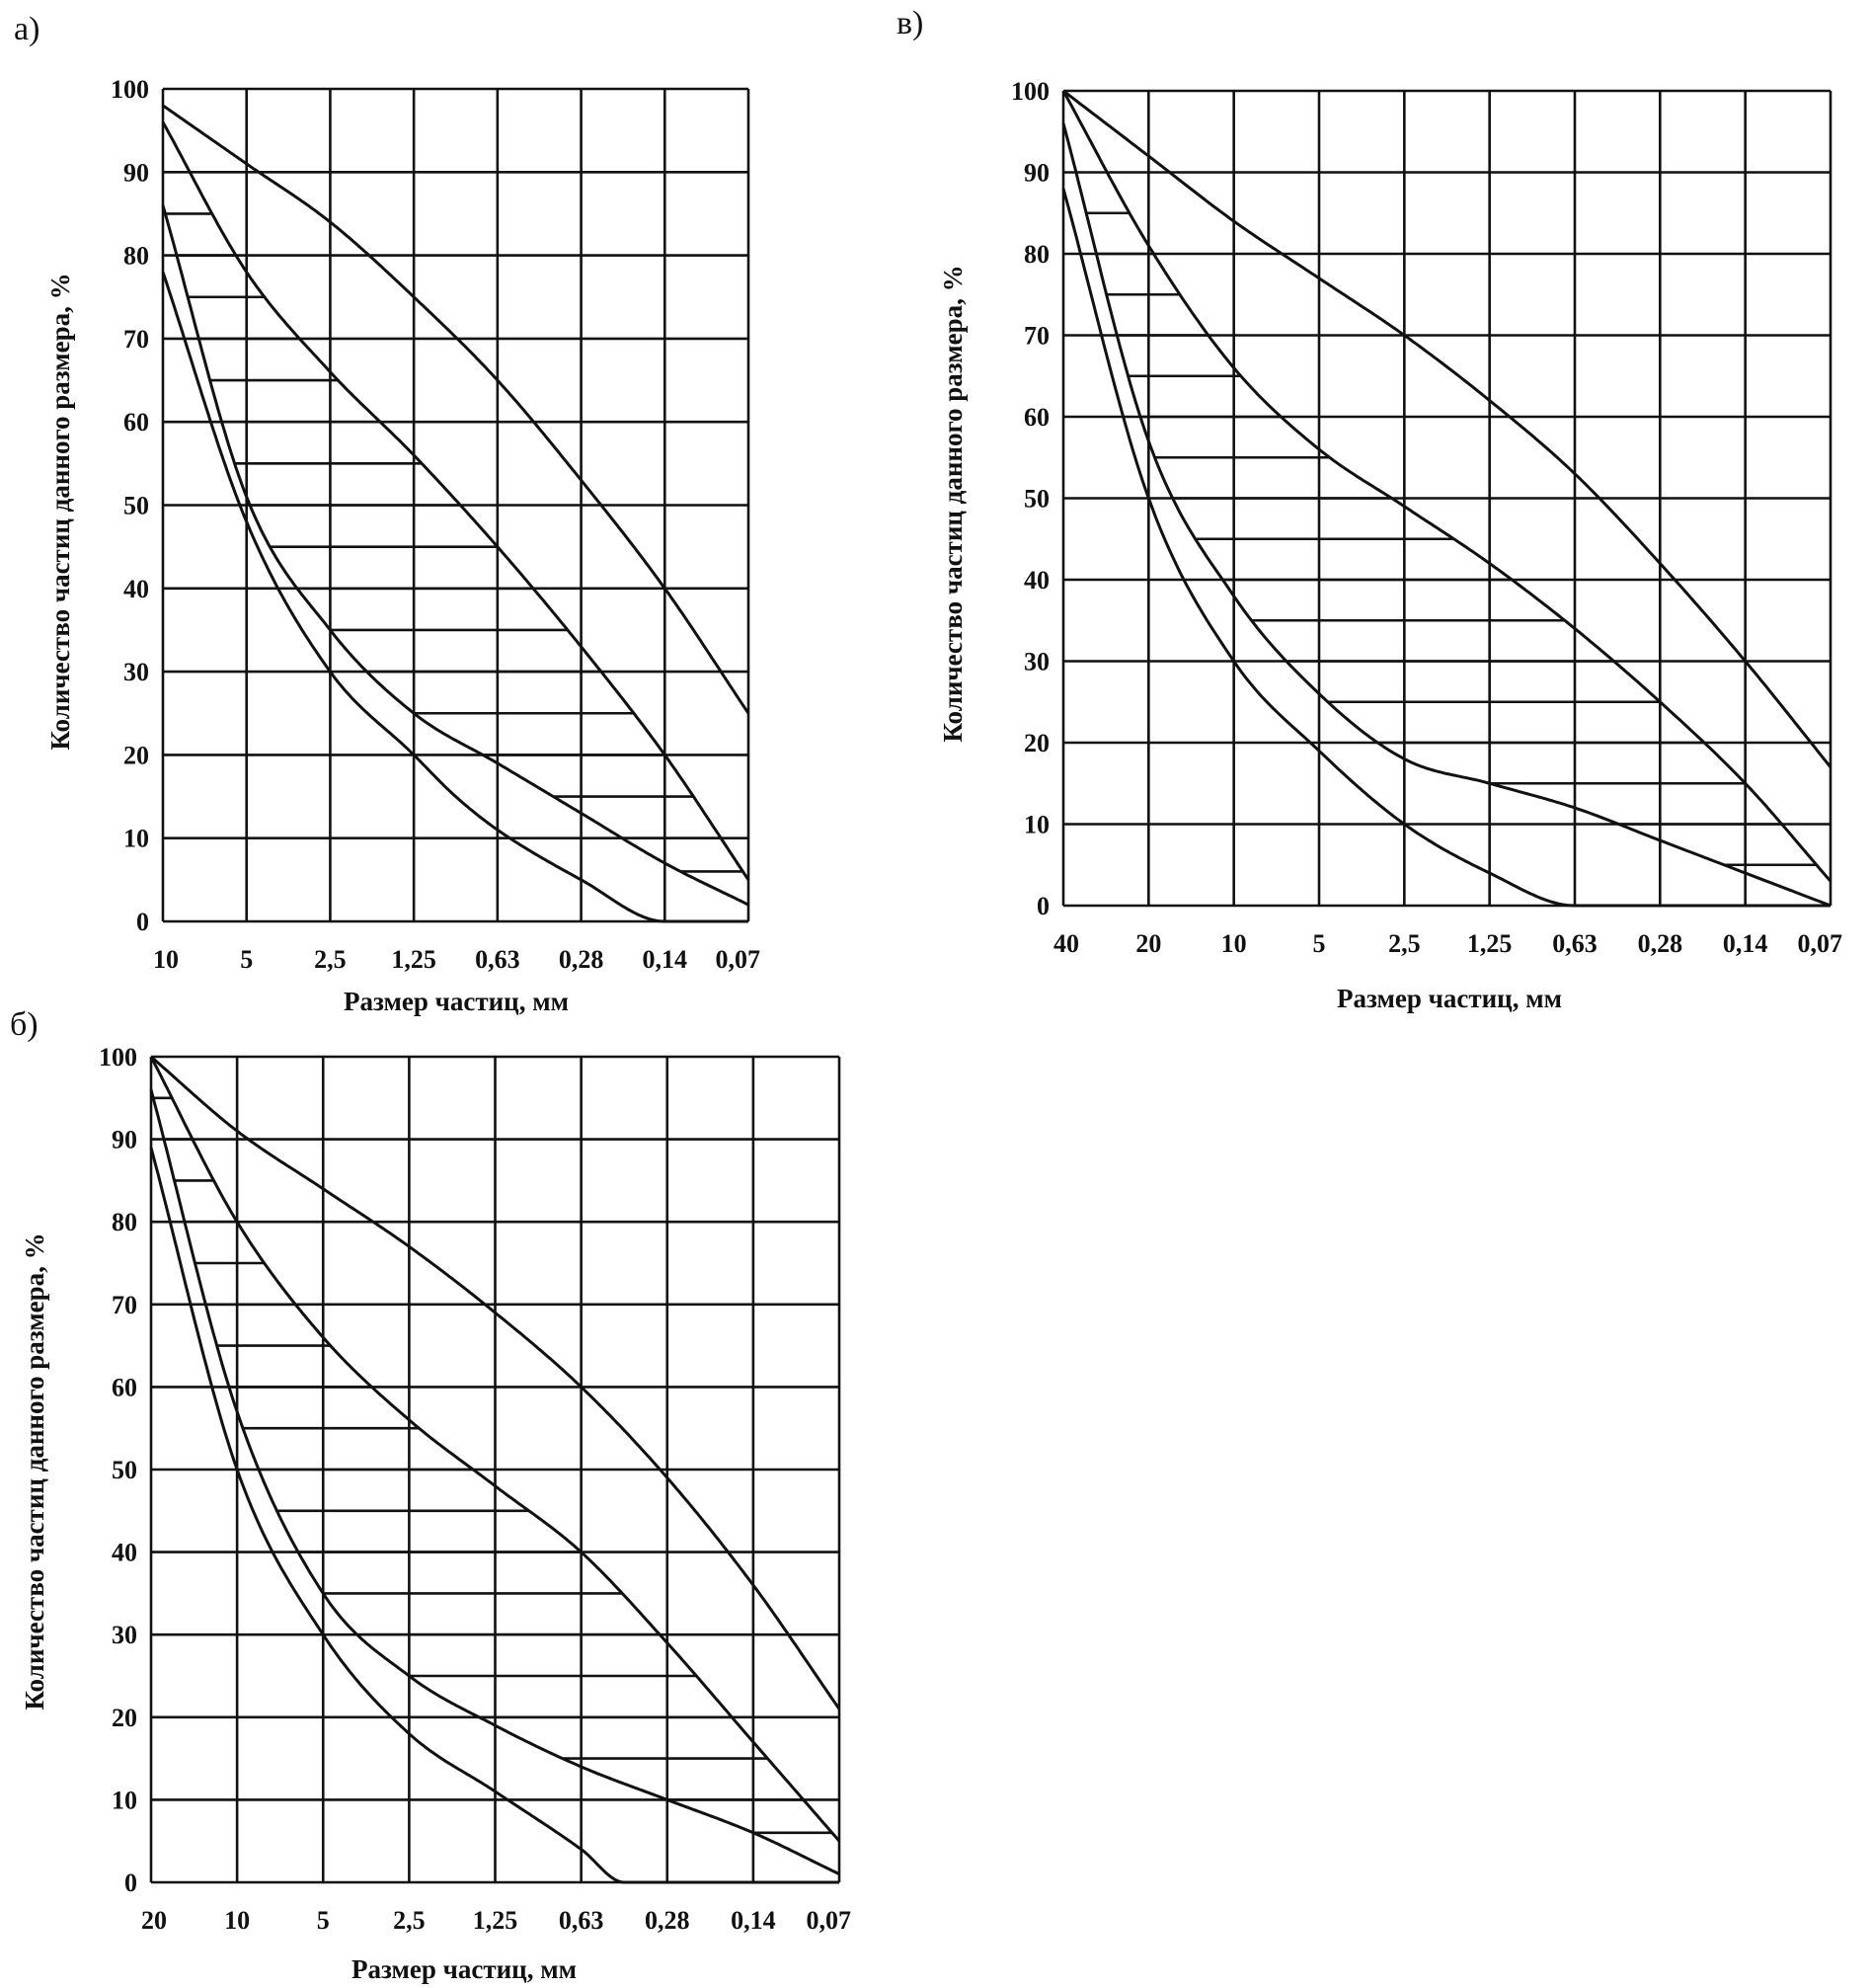 This screenshot has width=1871, height=1988. What do you see at coordinates (753, 1920) in the screenshot?
I see `x-tick-label-b-7: 0,14` at bounding box center [753, 1920].